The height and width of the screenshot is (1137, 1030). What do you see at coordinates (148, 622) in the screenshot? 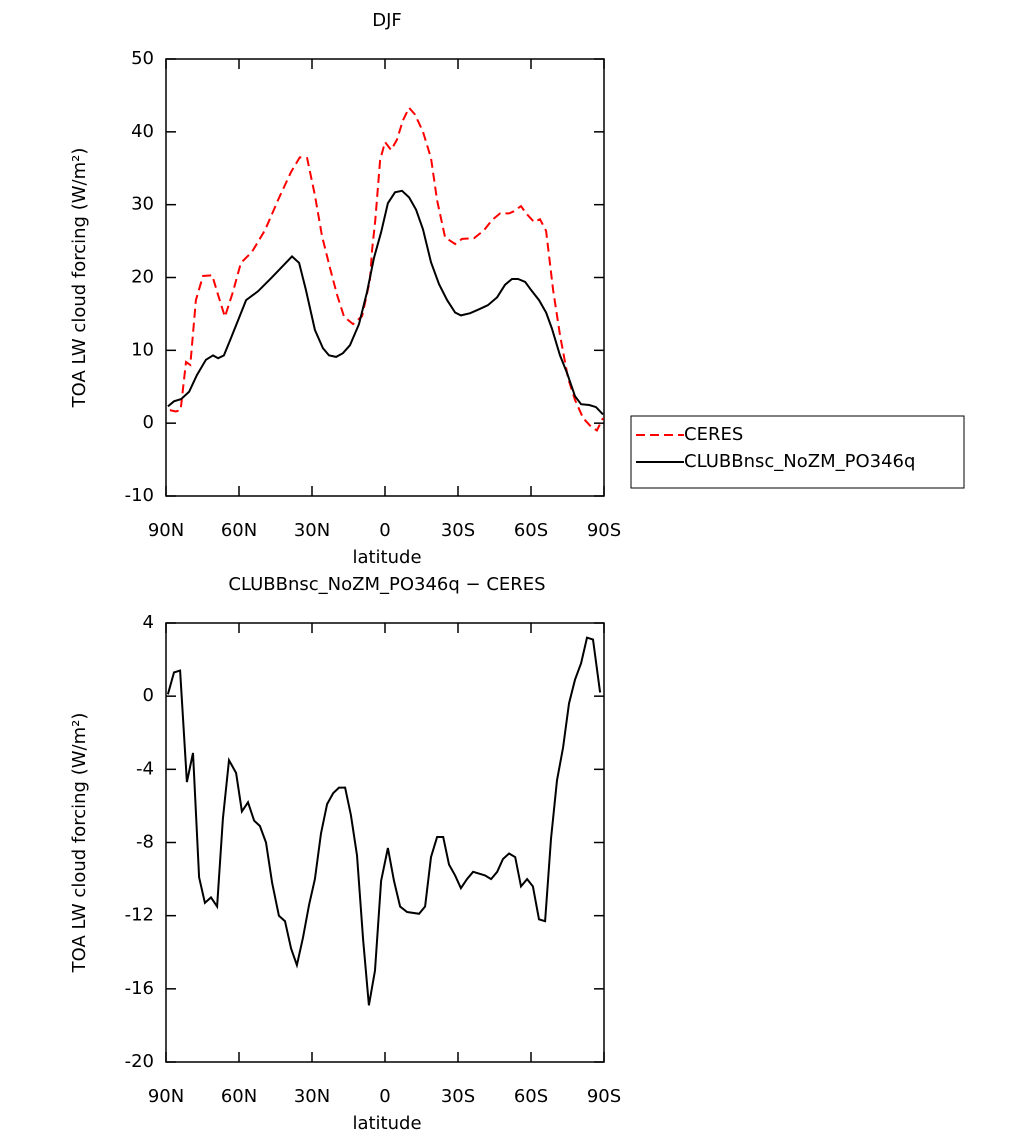
I see `y-tick-label: 4` at bounding box center [148, 622].